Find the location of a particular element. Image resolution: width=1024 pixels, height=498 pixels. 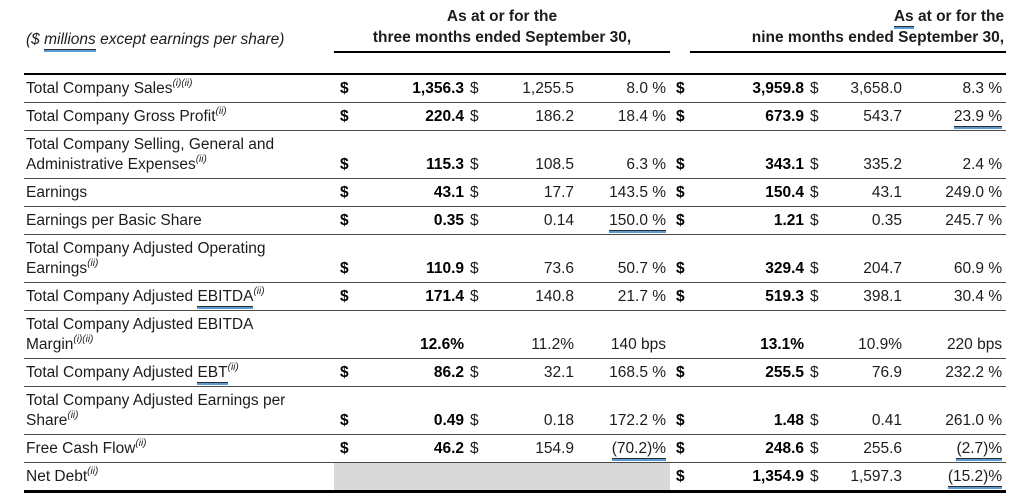

current-ninemonth-value: 1,354.9 is located at coordinates (753, 477).